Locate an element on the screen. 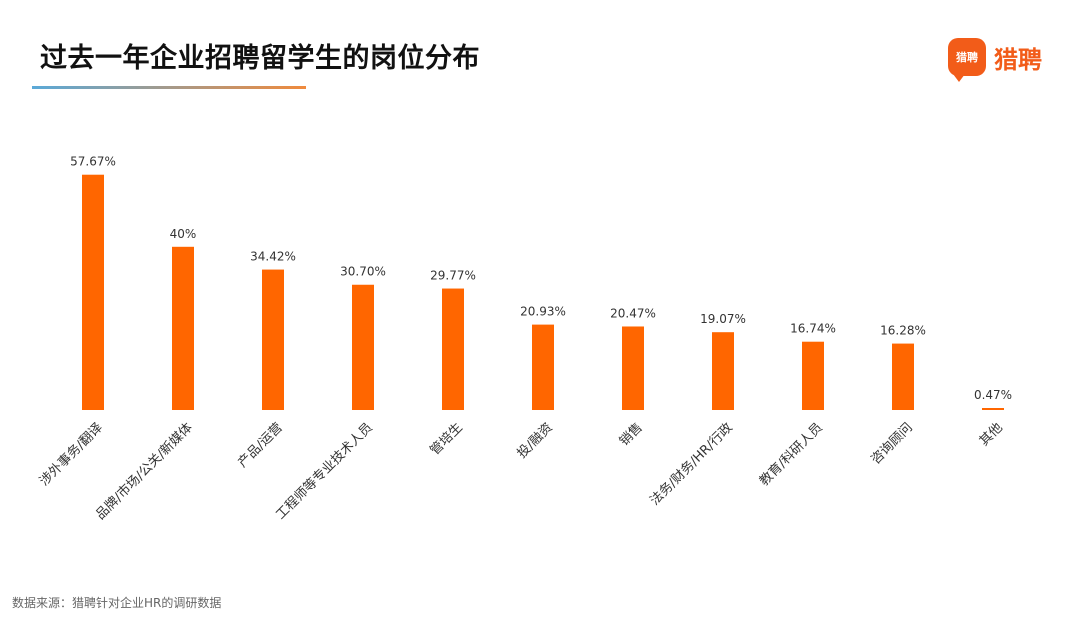 The height and width of the screenshot is (623, 1074). category-label-7: 法务/财务/HR/行政 is located at coordinates (691, 464).